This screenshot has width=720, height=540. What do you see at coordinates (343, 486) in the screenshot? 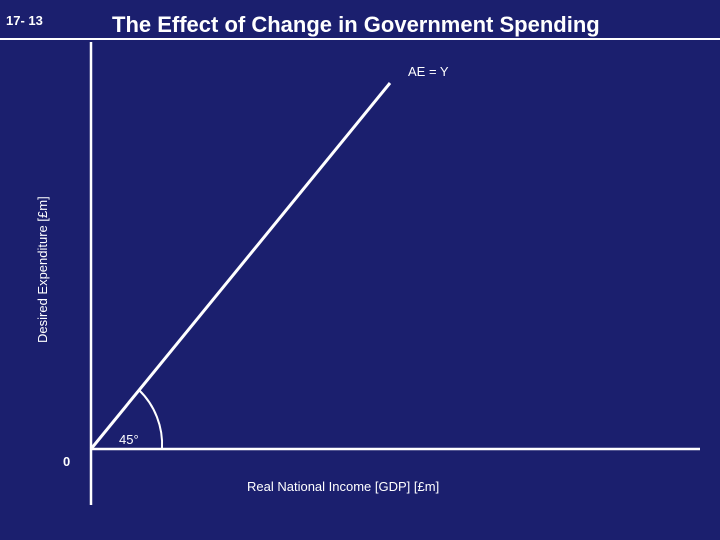
I see `x-axis-label: Real National Income [GDP] [£m]` at bounding box center [343, 486].